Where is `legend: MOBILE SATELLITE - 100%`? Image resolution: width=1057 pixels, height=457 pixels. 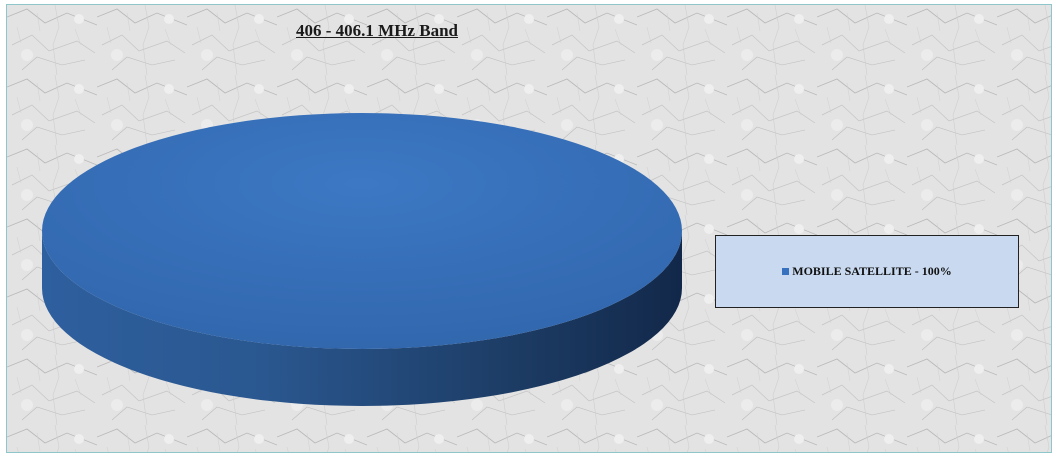 legend: MOBILE SATELLITE - 100% is located at coordinates (867, 271).